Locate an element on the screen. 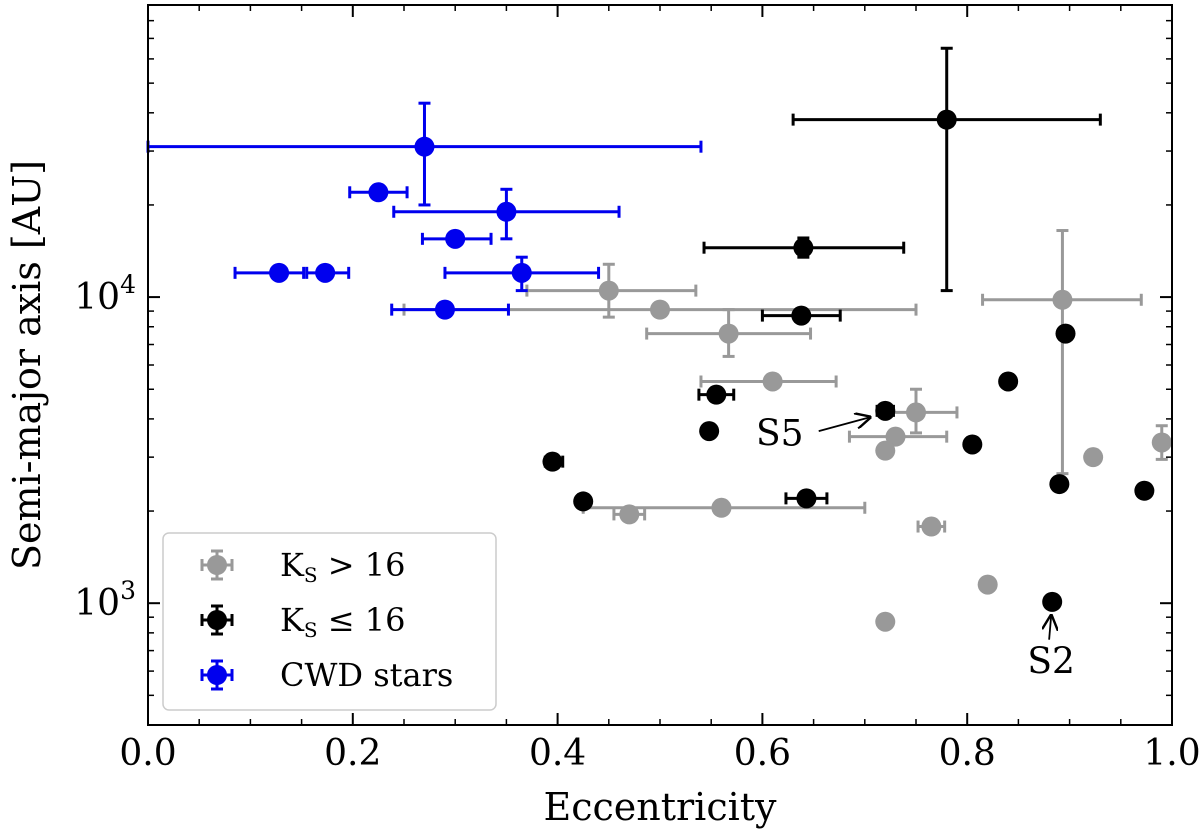 Image resolution: width=1200 pixels, height=838 pixels. annotation-label: S2 is located at coordinates (1051, 661).